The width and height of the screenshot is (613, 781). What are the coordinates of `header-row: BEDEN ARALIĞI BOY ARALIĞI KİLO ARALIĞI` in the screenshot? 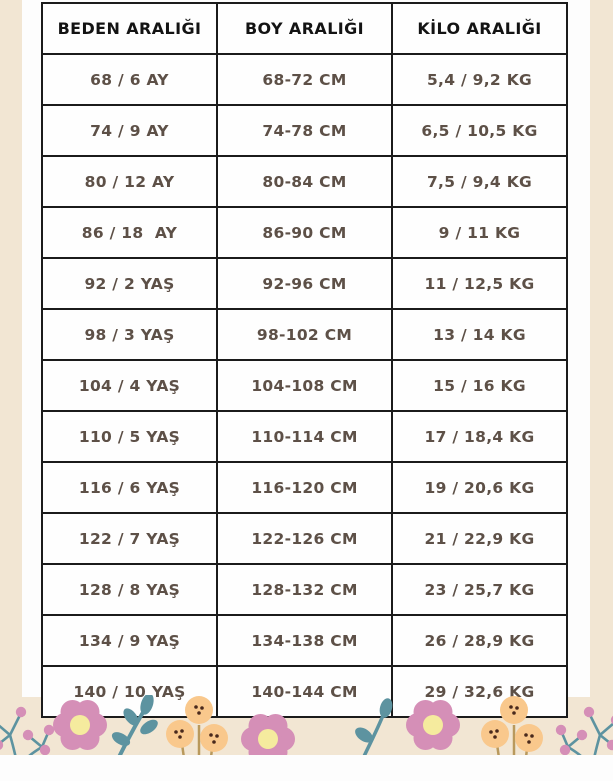 It's located at (304, 28).